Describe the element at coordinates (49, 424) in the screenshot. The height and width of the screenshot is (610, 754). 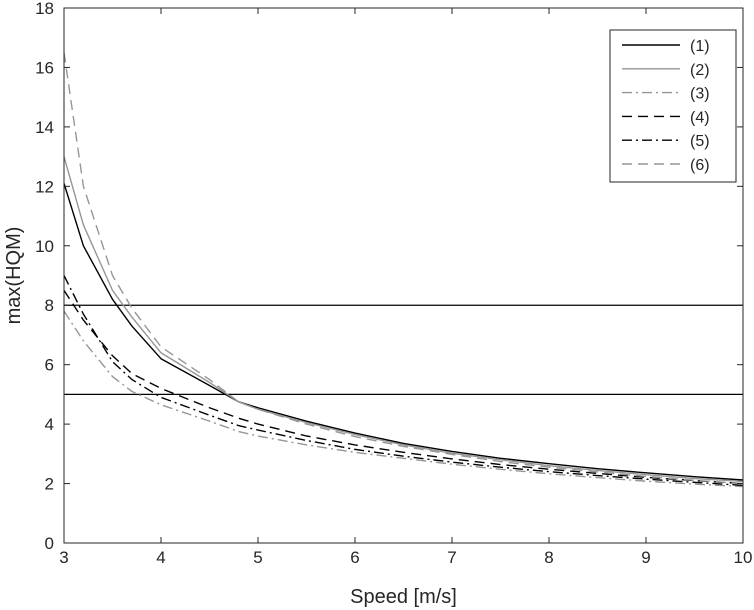
I see `y-tick-label: 4` at that location.